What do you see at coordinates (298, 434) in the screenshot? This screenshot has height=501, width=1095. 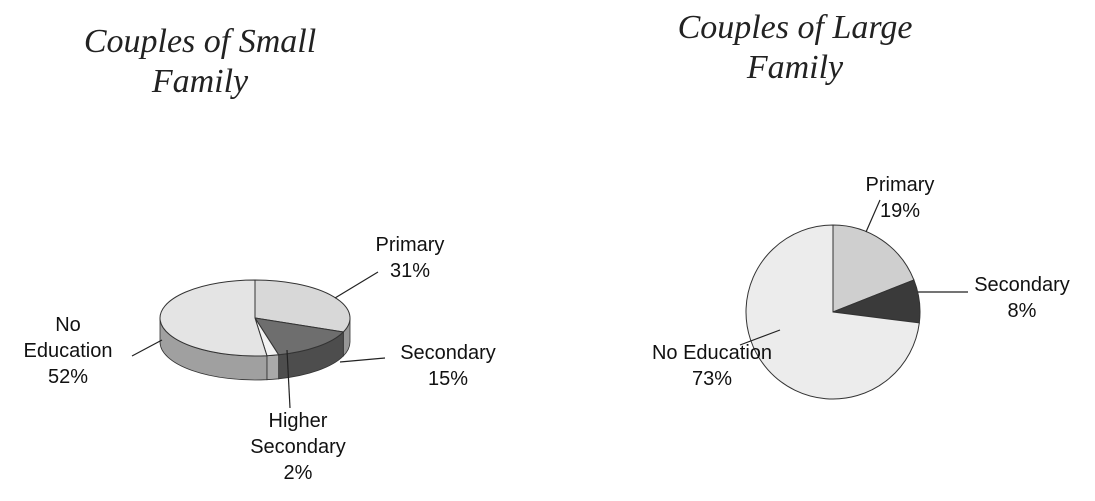 I see `category-label: Higher Secondary` at bounding box center [298, 434].